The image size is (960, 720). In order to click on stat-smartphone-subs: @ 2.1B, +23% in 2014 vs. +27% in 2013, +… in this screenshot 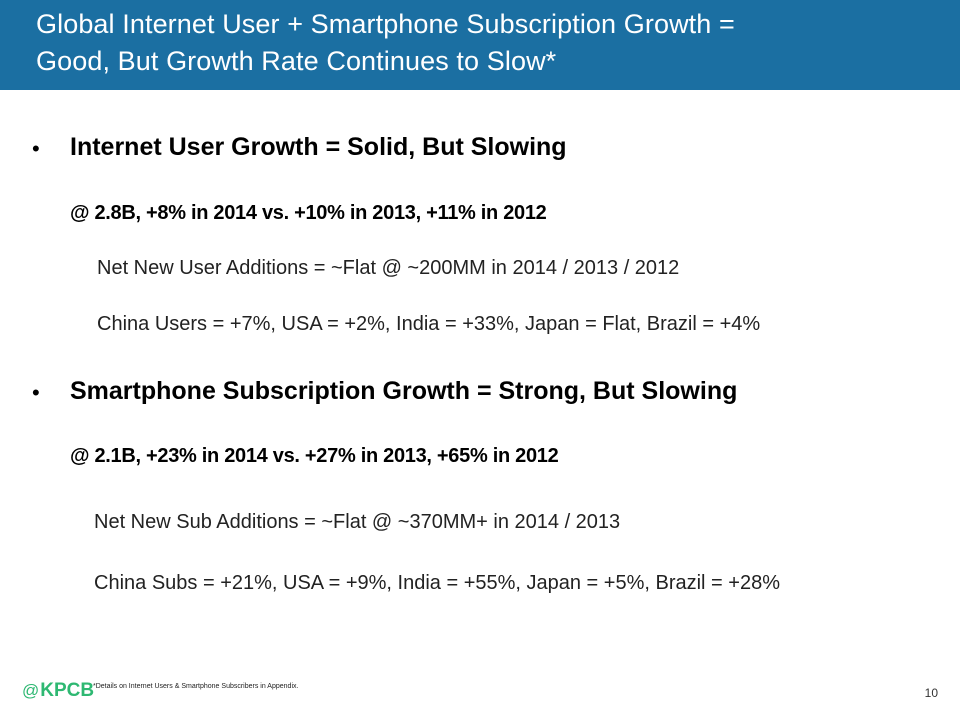, I will do `click(314, 456)`.